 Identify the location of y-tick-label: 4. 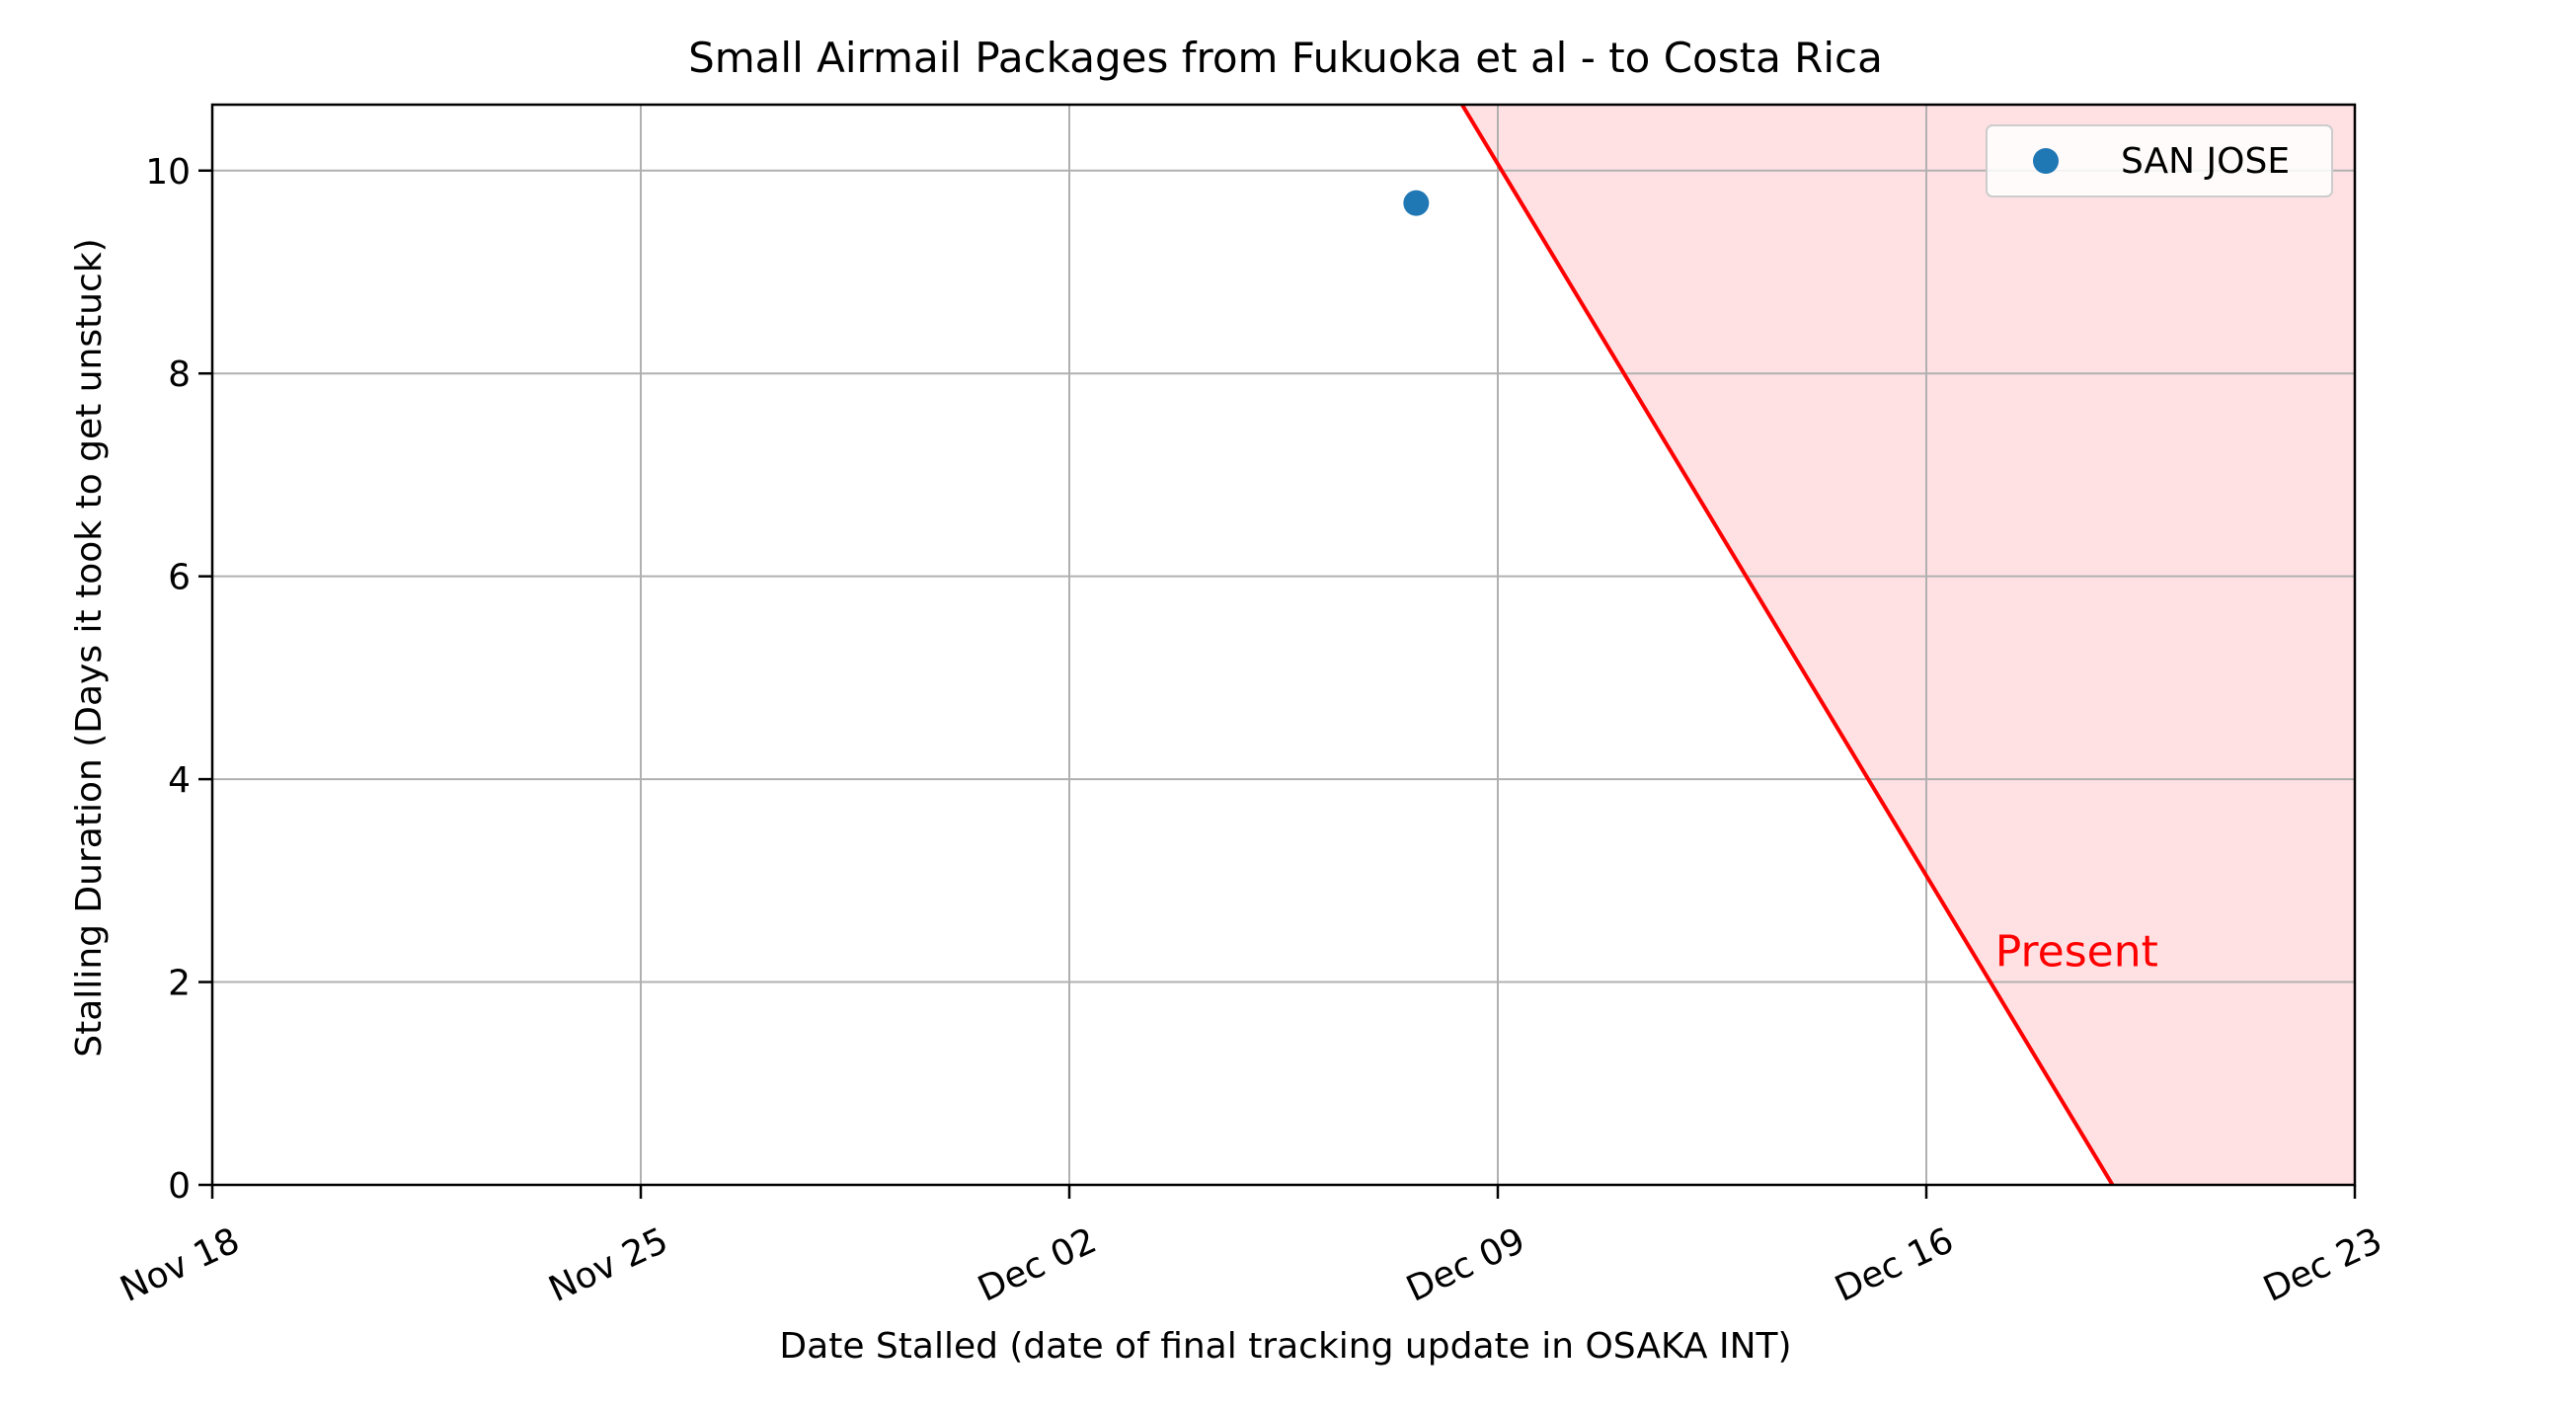
(179, 781).